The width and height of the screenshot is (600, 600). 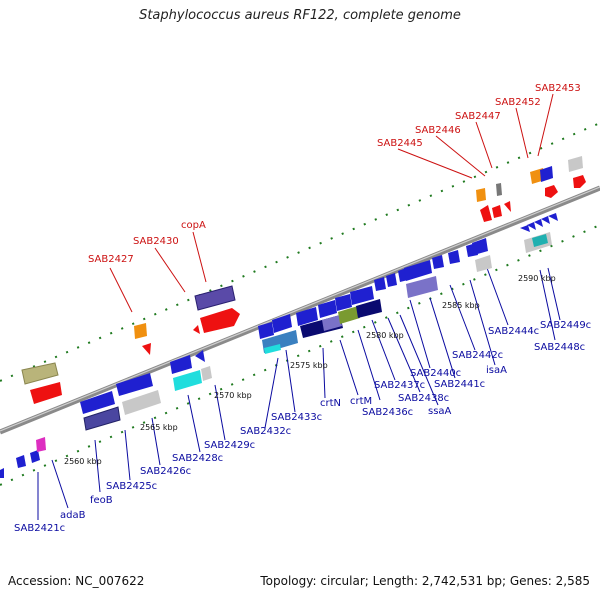 What do you see at coordinates (400, 143) in the screenshot?
I see `gene-label: SAB2445` at bounding box center [400, 143].